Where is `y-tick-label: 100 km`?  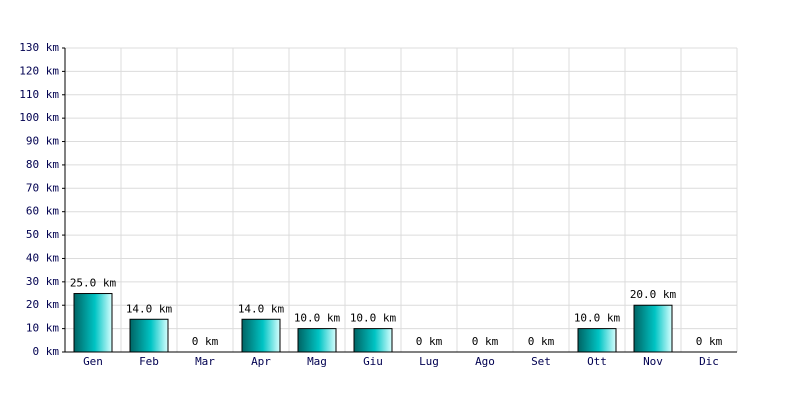
y-tick-label: 100 km is located at coordinates (39, 117).